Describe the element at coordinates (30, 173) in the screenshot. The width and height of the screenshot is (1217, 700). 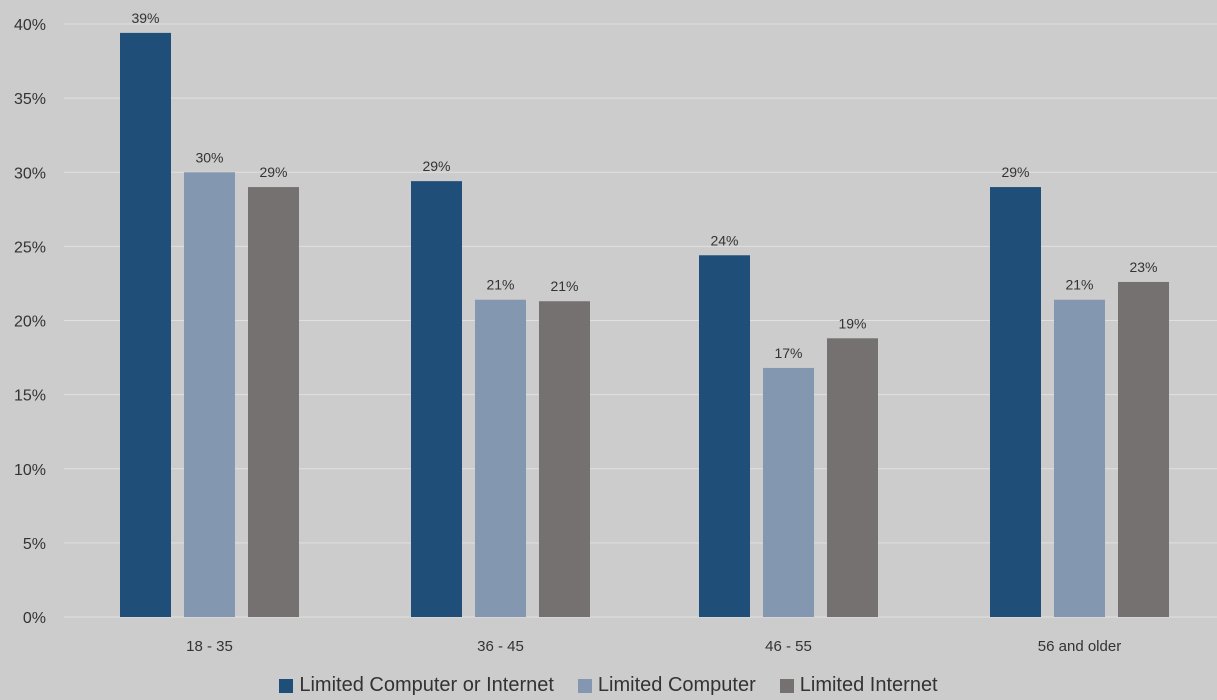
I see `y-tick-label: 30%` at that location.